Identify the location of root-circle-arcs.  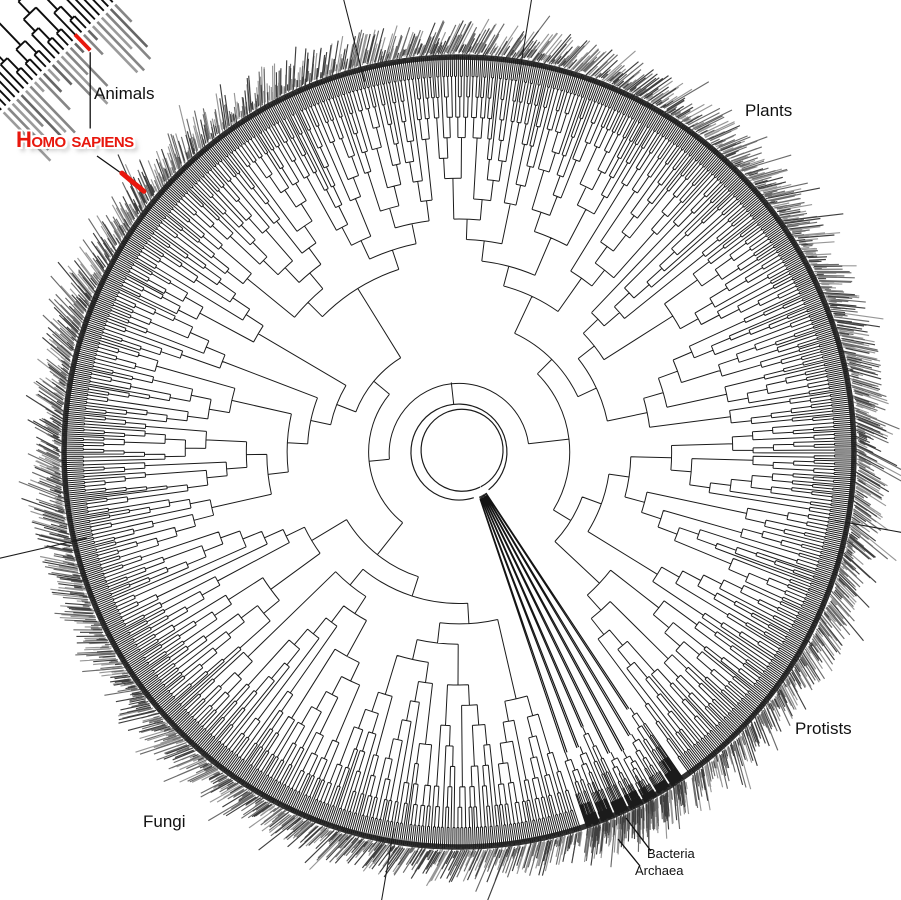
(459, 452).